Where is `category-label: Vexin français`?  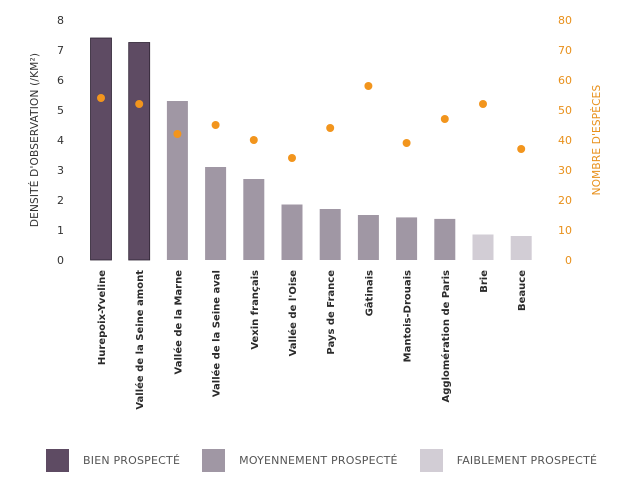
category-label: Vexin français is located at coordinates (255, 310).